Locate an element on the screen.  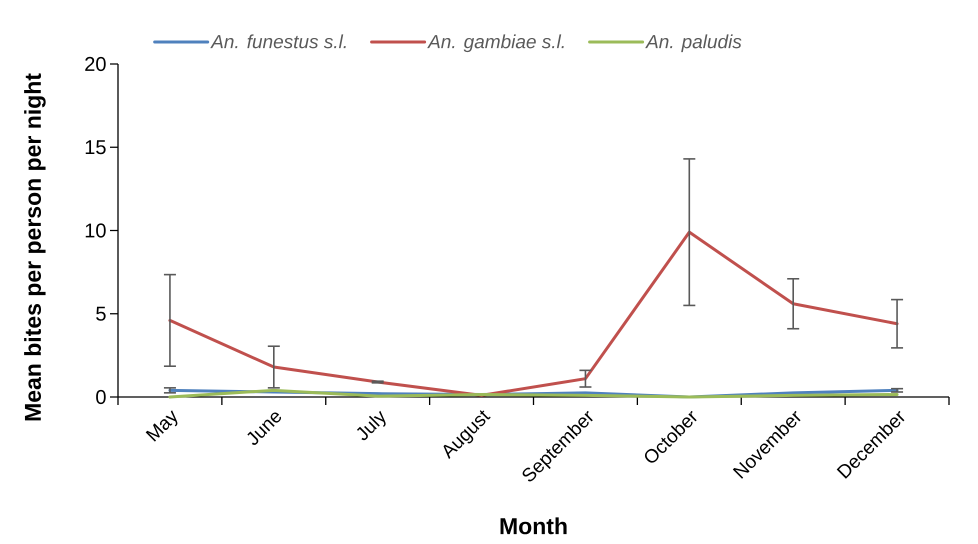
x-tick-label: July is located at coordinates (371, 425).